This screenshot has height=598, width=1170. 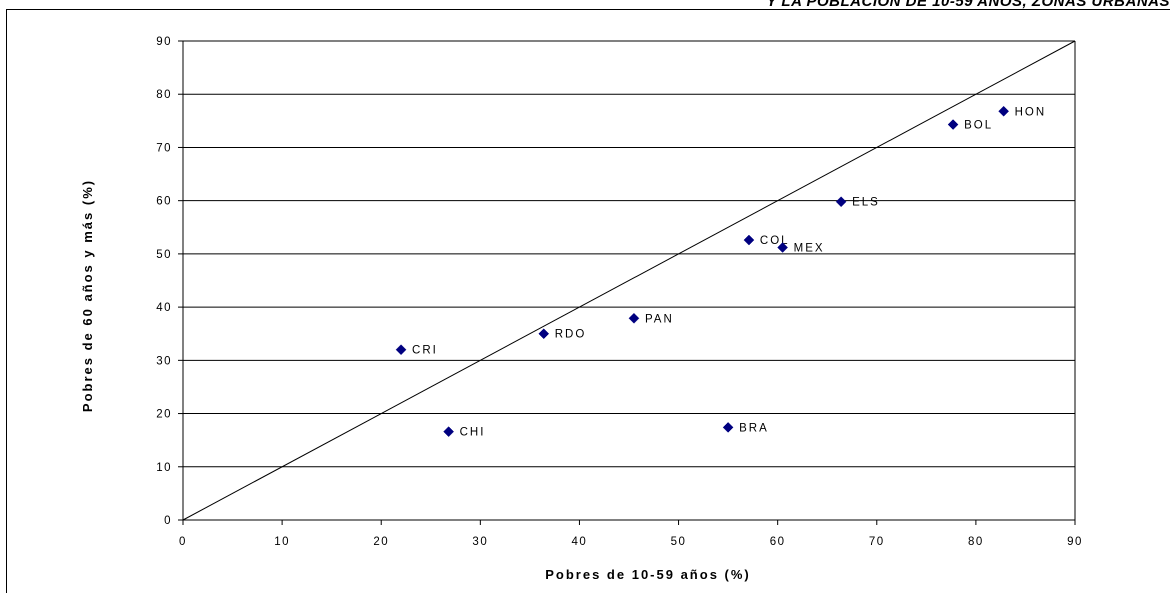 What do you see at coordinates (1031, 112) in the screenshot?
I see `point-label-hon: HON` at bounding box center [1031, 112].